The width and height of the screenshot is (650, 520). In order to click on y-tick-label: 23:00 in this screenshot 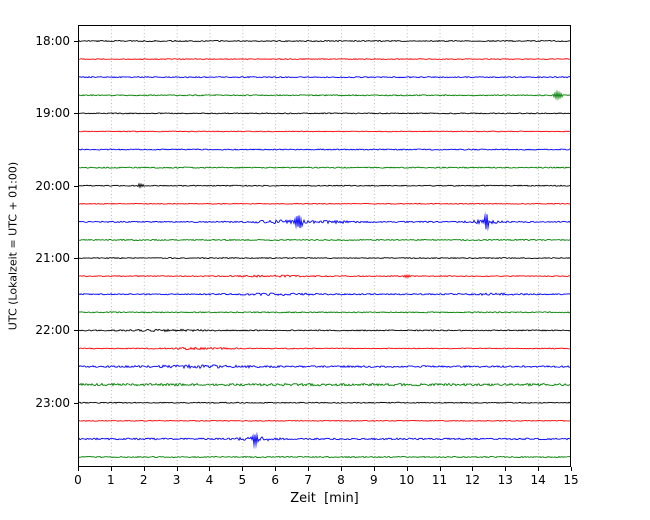, I will do `click(52, 402)`.